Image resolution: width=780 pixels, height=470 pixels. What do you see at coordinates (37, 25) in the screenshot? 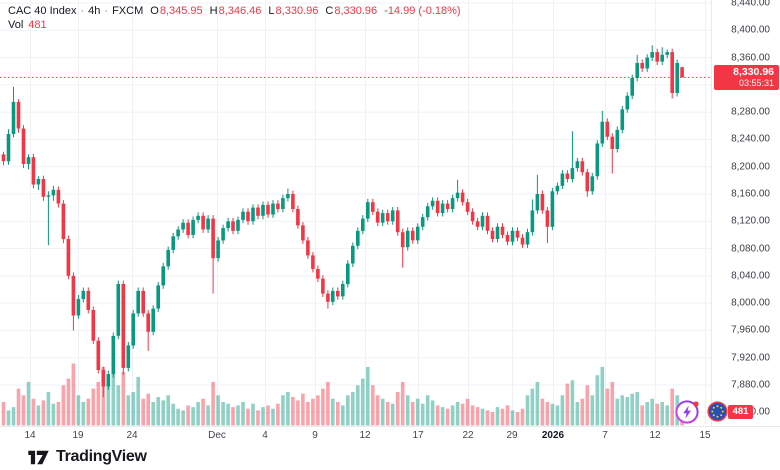
I see `volume-value: 481` at bounding box center [37, 25].